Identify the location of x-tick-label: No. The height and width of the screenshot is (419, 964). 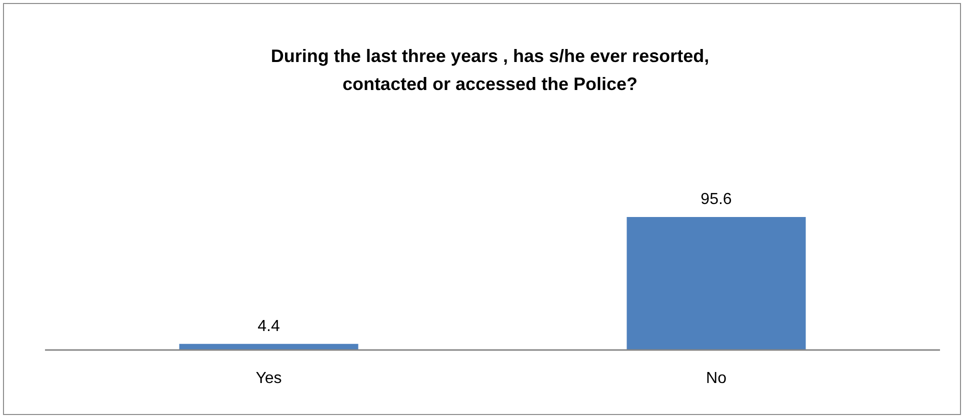
(716, 378).